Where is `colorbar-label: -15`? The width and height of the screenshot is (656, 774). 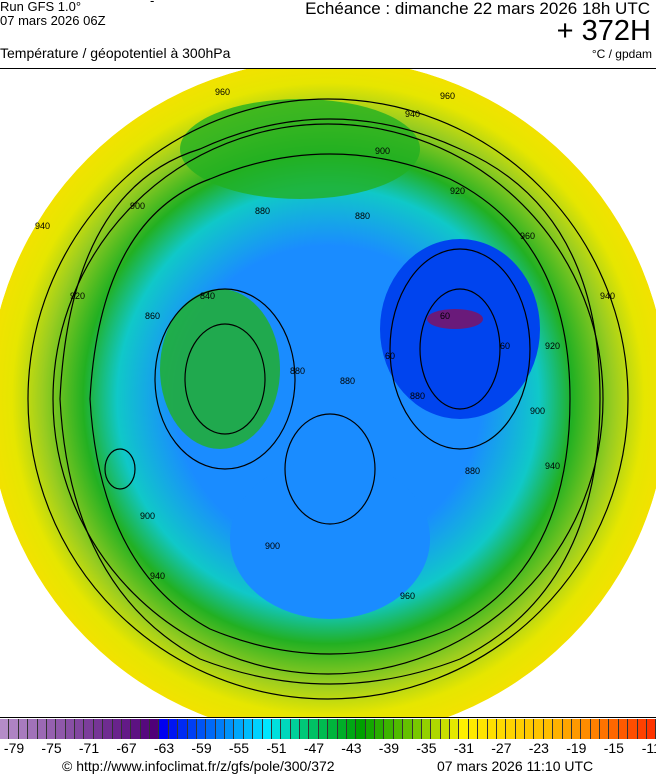 colorbar-label: -15 is located at coordinates (613, 748).